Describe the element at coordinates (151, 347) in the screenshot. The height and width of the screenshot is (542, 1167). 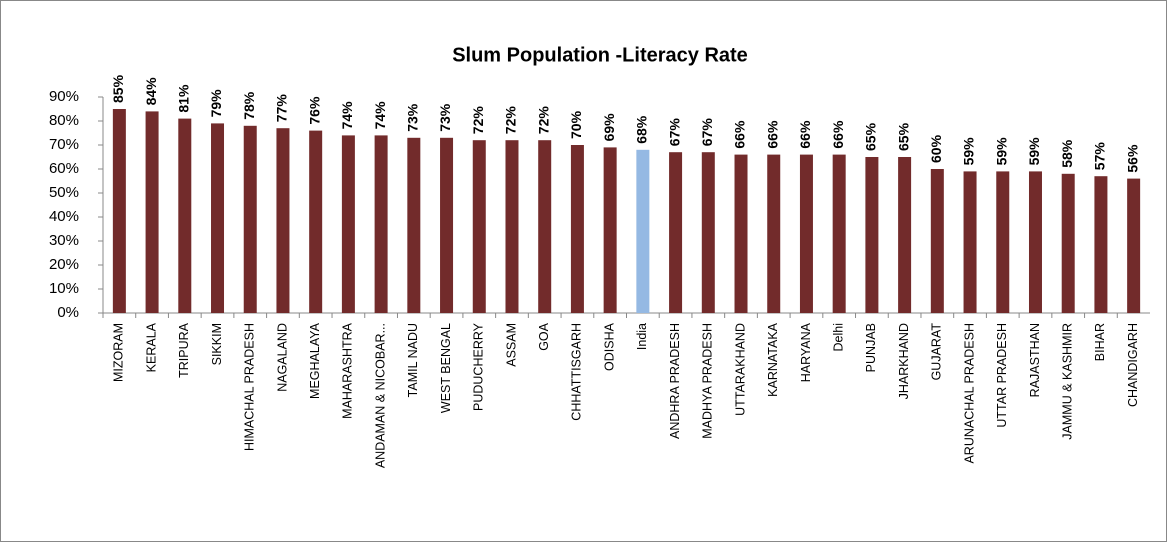
I see `x-tick-label: KERALA` at that location.